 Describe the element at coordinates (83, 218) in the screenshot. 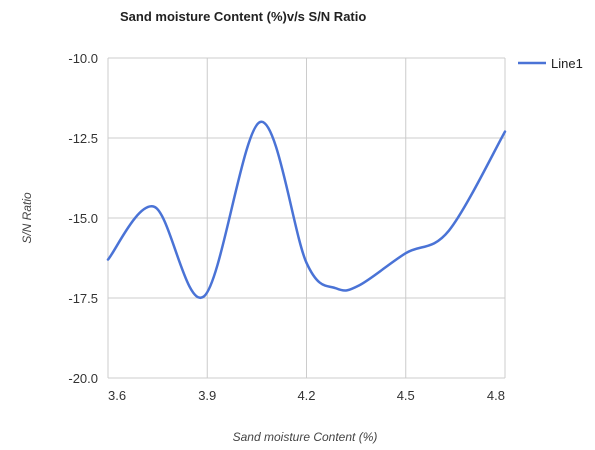

I see `y-tick-label: -15.0` at that location.